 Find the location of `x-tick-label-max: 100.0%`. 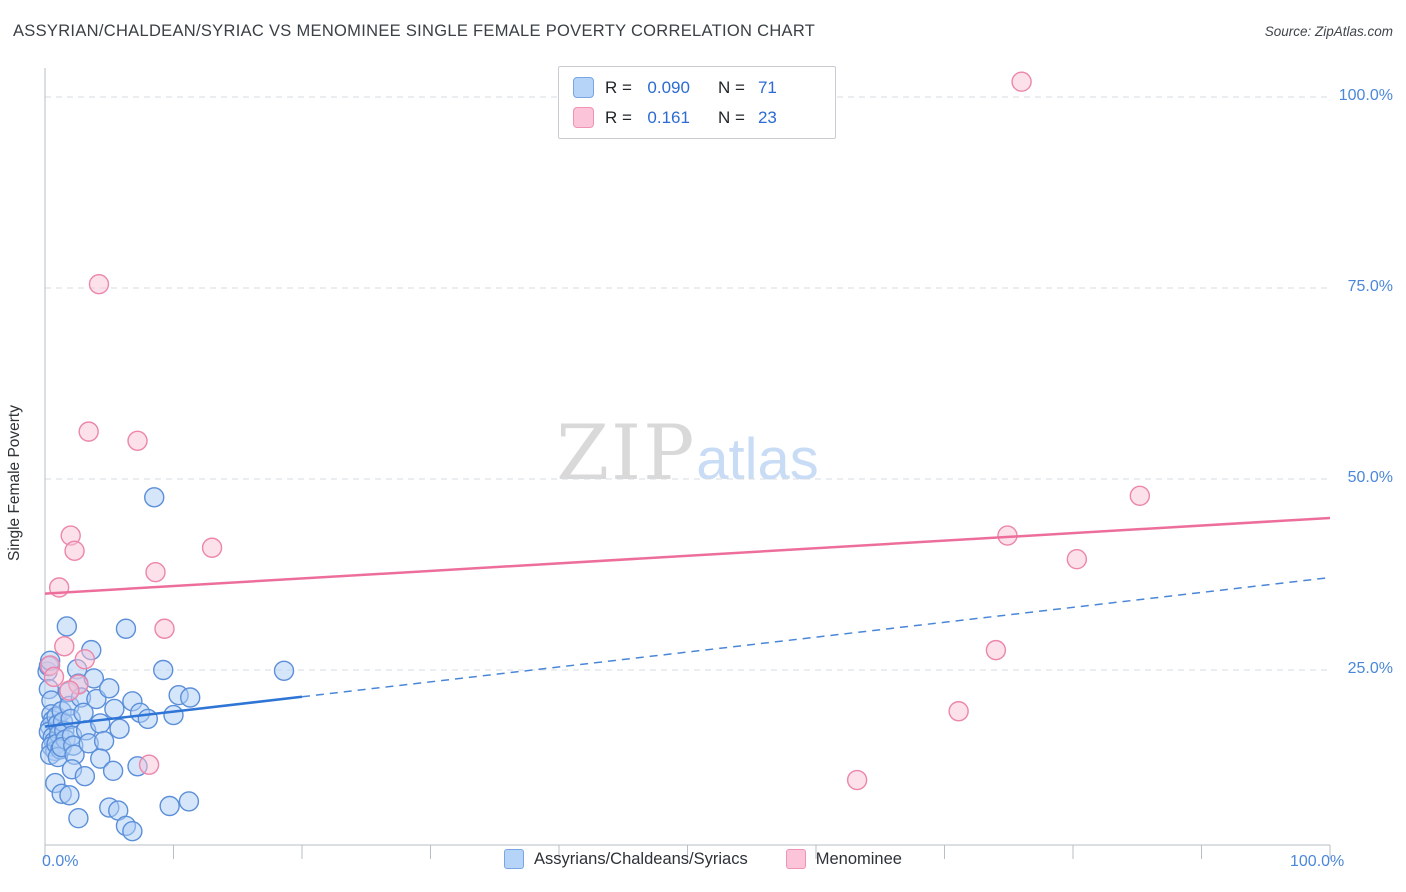

x-tick-label-max: 100.0% is located at coordinates (1317, 861).